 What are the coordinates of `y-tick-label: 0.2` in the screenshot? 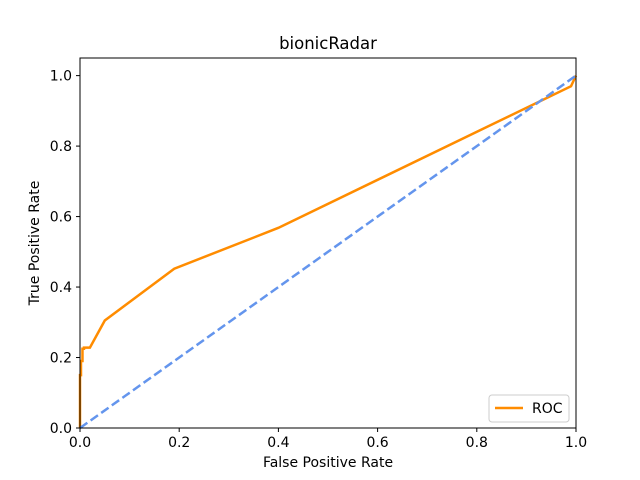 It's located at (61, 359).